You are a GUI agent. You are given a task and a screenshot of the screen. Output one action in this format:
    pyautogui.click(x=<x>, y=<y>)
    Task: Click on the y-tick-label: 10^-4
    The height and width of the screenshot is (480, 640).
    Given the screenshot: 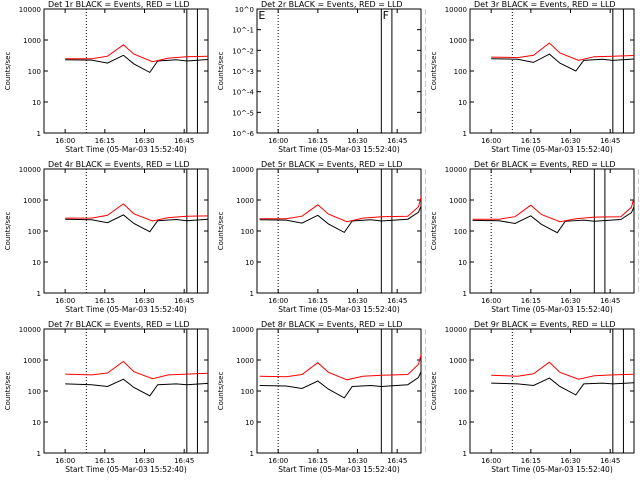 What is the action you would take?
    pyautogui.click(x=243, y=93)
    